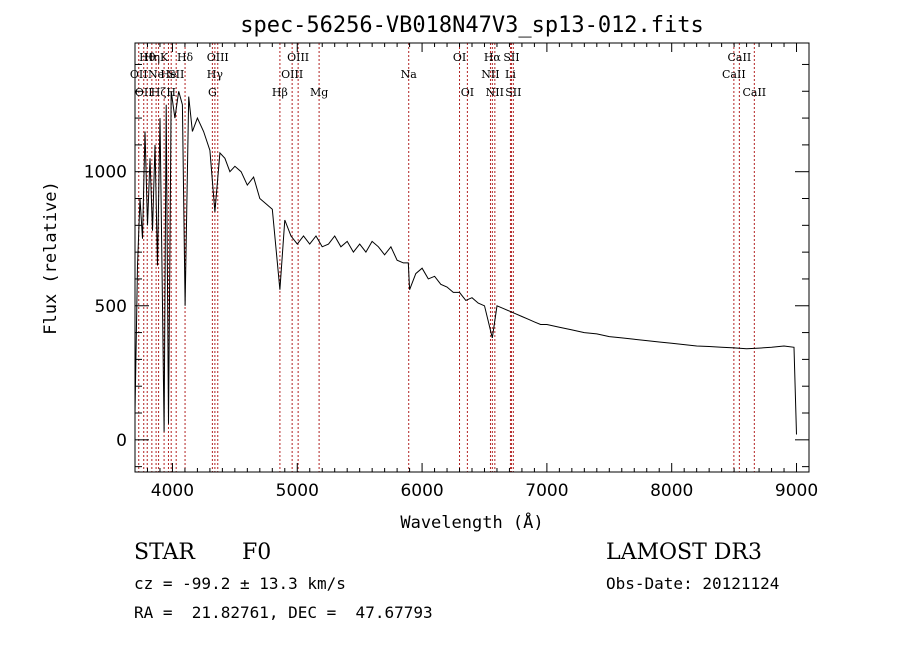  What do you see at coordinates (796, 491) in the screenshot?
I see `x-tick-label: 9000` at bounding box center [796, 491].